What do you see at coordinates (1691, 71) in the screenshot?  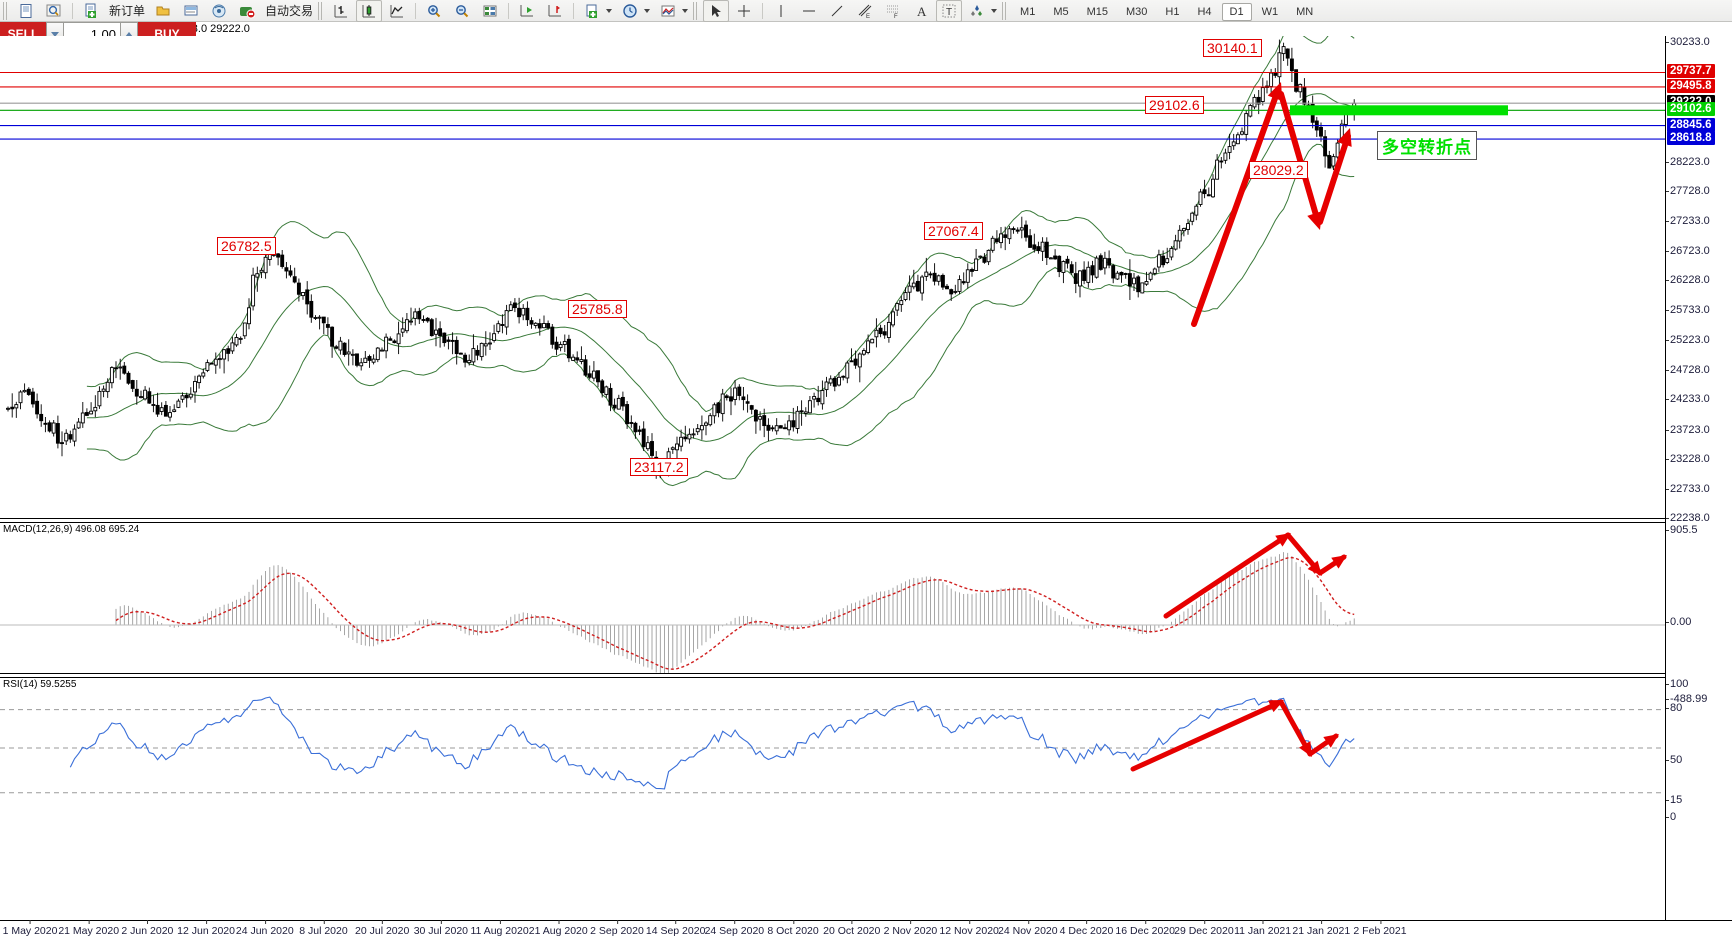 I see `price-label-red-line: 29737.7` at bounding box center [1691, 71].